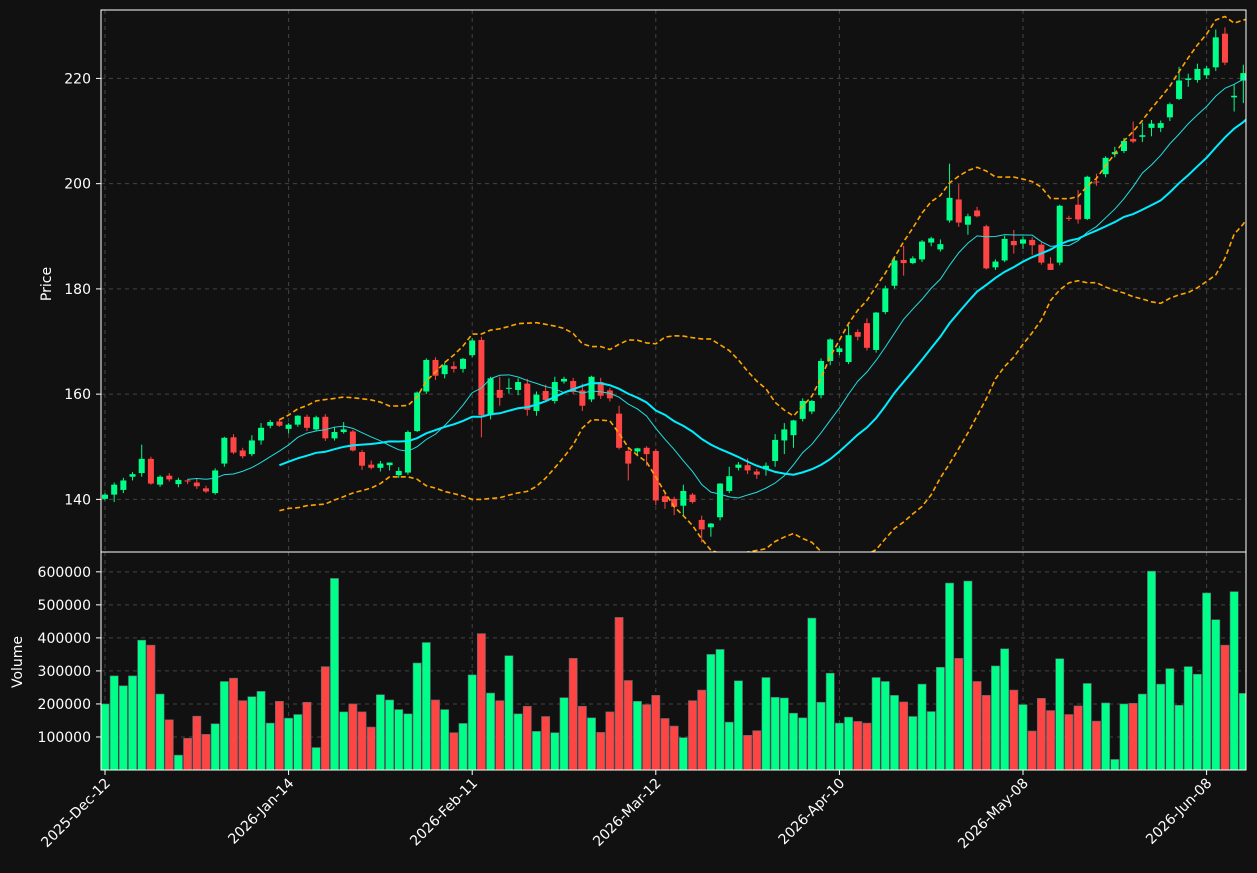  What do you see at coordinates (77, 290) in the screenshot?
I see `price-tick-label: 180` at bounding box center [77, 290].